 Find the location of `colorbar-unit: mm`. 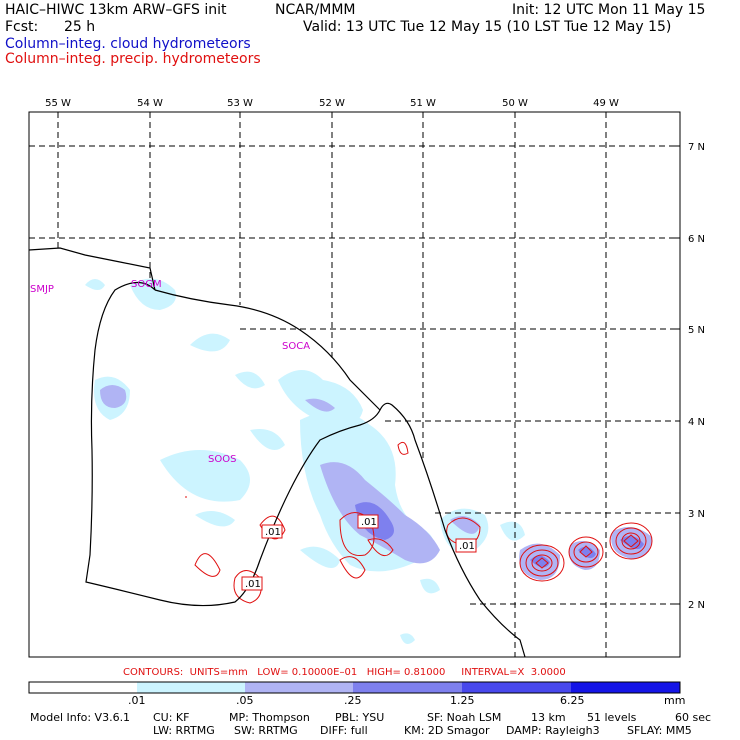

colorbar-unit: mm is located at coordinates (675, 700).